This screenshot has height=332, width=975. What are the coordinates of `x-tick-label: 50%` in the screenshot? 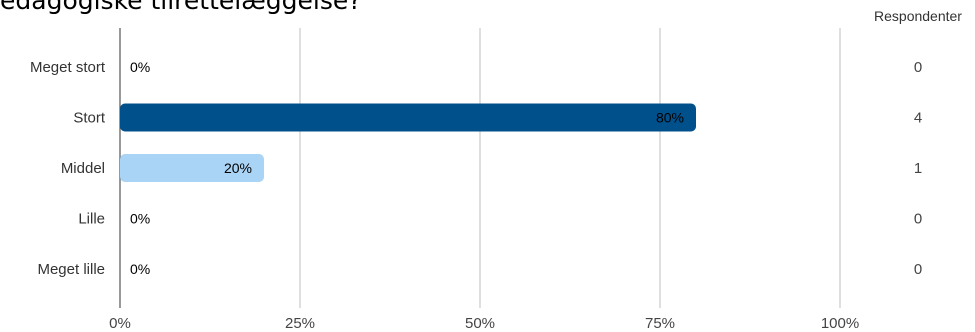 It's located at (480, 323).